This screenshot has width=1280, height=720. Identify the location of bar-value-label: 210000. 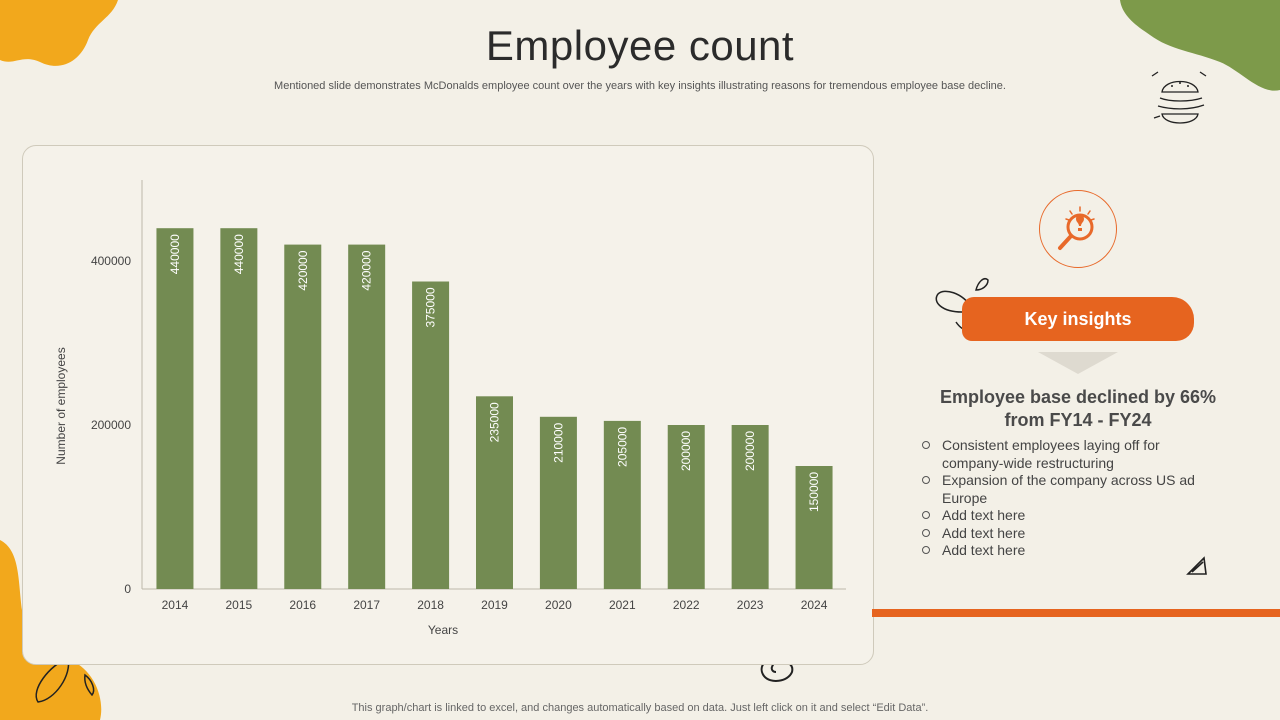
(558, 442).